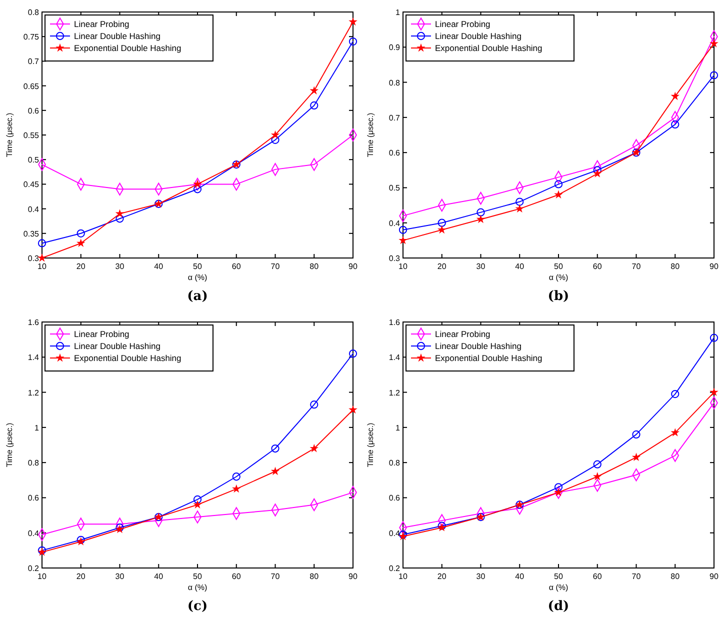 The image size is (723, 620). What do you see at coordinates (394, 47) in the screenshot?
I see `y-tick-label: 0.9` at bounding box center [394, 47].